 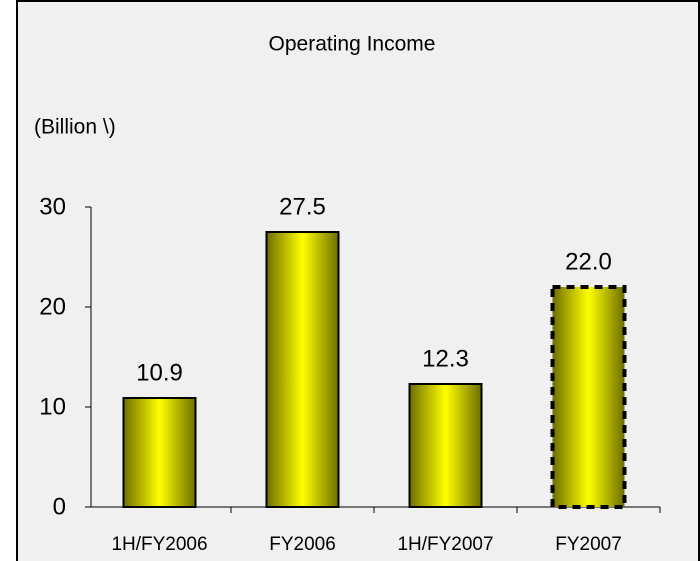 What do you see at coordinates (302, 544) in the screenshot?
I see `x-tick-label: FY2006` at bounding box center [302, 544].